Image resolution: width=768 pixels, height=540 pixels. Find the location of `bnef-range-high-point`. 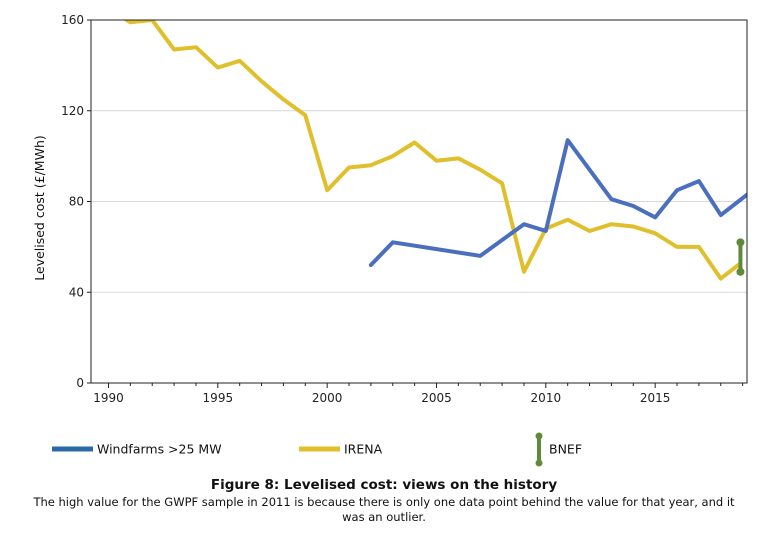

bnef-range-high-point is located at coordinates (740, 242).